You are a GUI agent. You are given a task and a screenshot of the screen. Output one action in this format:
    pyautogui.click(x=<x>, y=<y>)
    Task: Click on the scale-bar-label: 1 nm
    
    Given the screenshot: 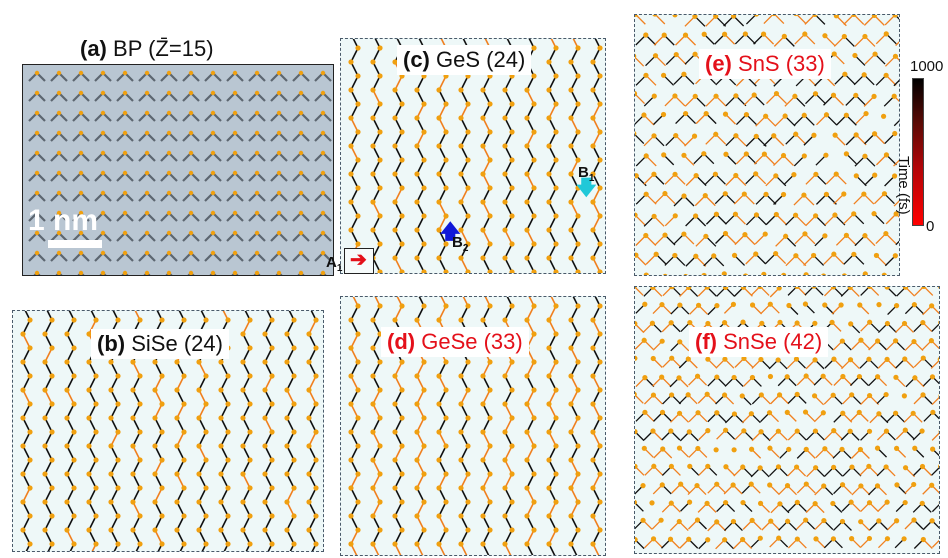 What is the action you would take?
    pyautogui.click(x=63, y=220)
    